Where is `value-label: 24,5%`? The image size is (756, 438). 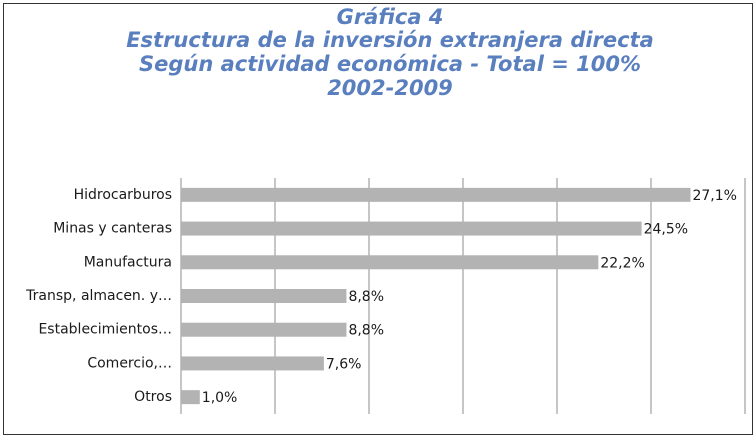 value-label: 24,5% is located at coordinates (666, 230).